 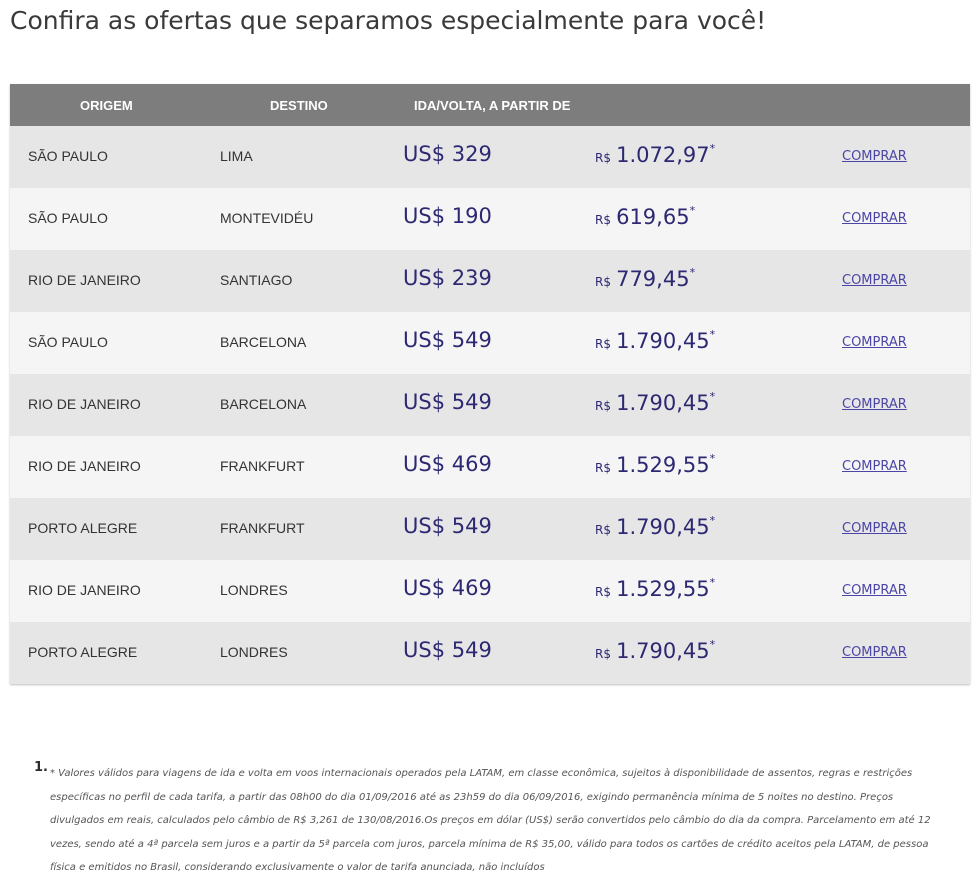 What do you see at coordinates (653, 217) in the screenshot?
I see `brl-value: 619,65` at bounding box center [653, 217].